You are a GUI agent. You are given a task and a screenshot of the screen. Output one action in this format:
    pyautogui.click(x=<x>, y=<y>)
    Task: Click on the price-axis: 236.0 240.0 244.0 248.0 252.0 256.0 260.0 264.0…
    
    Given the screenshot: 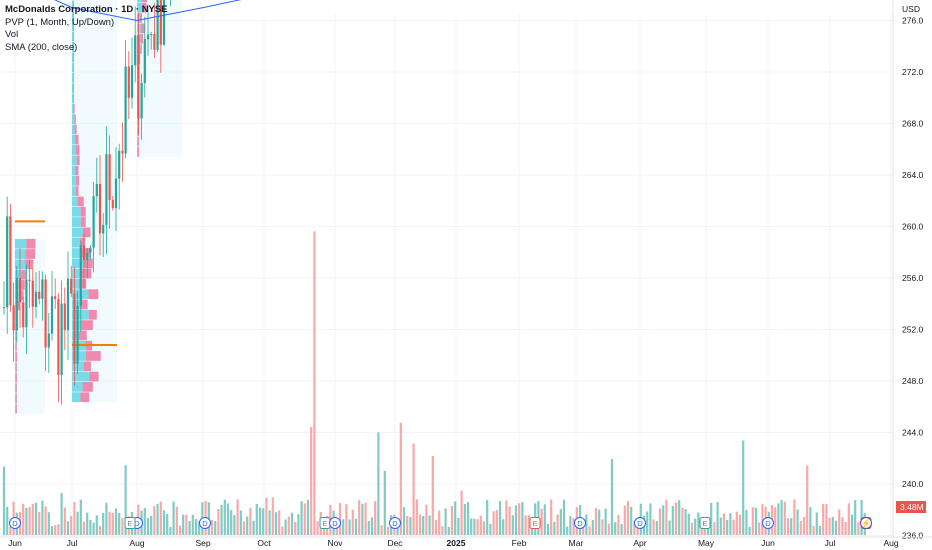 What is the action you would take?
    pyautogui.click(x=908, y=275)
    